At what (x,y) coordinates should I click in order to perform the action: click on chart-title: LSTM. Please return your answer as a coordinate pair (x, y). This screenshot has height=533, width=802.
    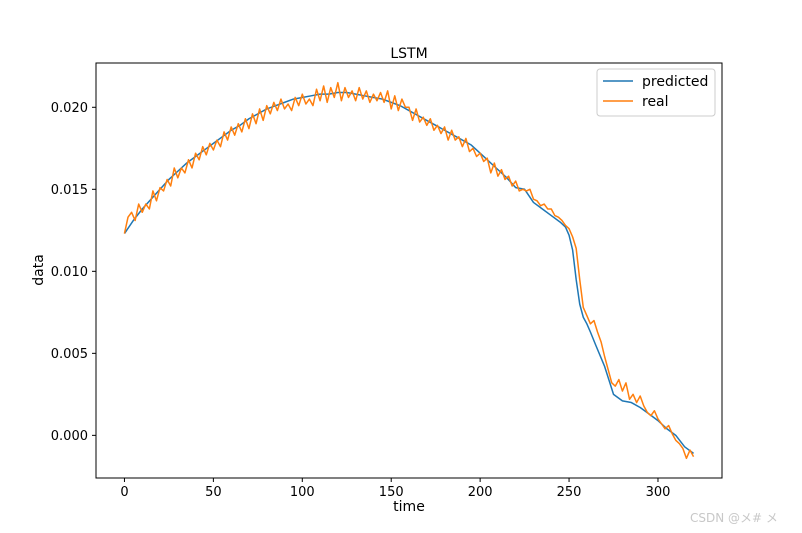
    Looking at the image, I should click on (408, 54).